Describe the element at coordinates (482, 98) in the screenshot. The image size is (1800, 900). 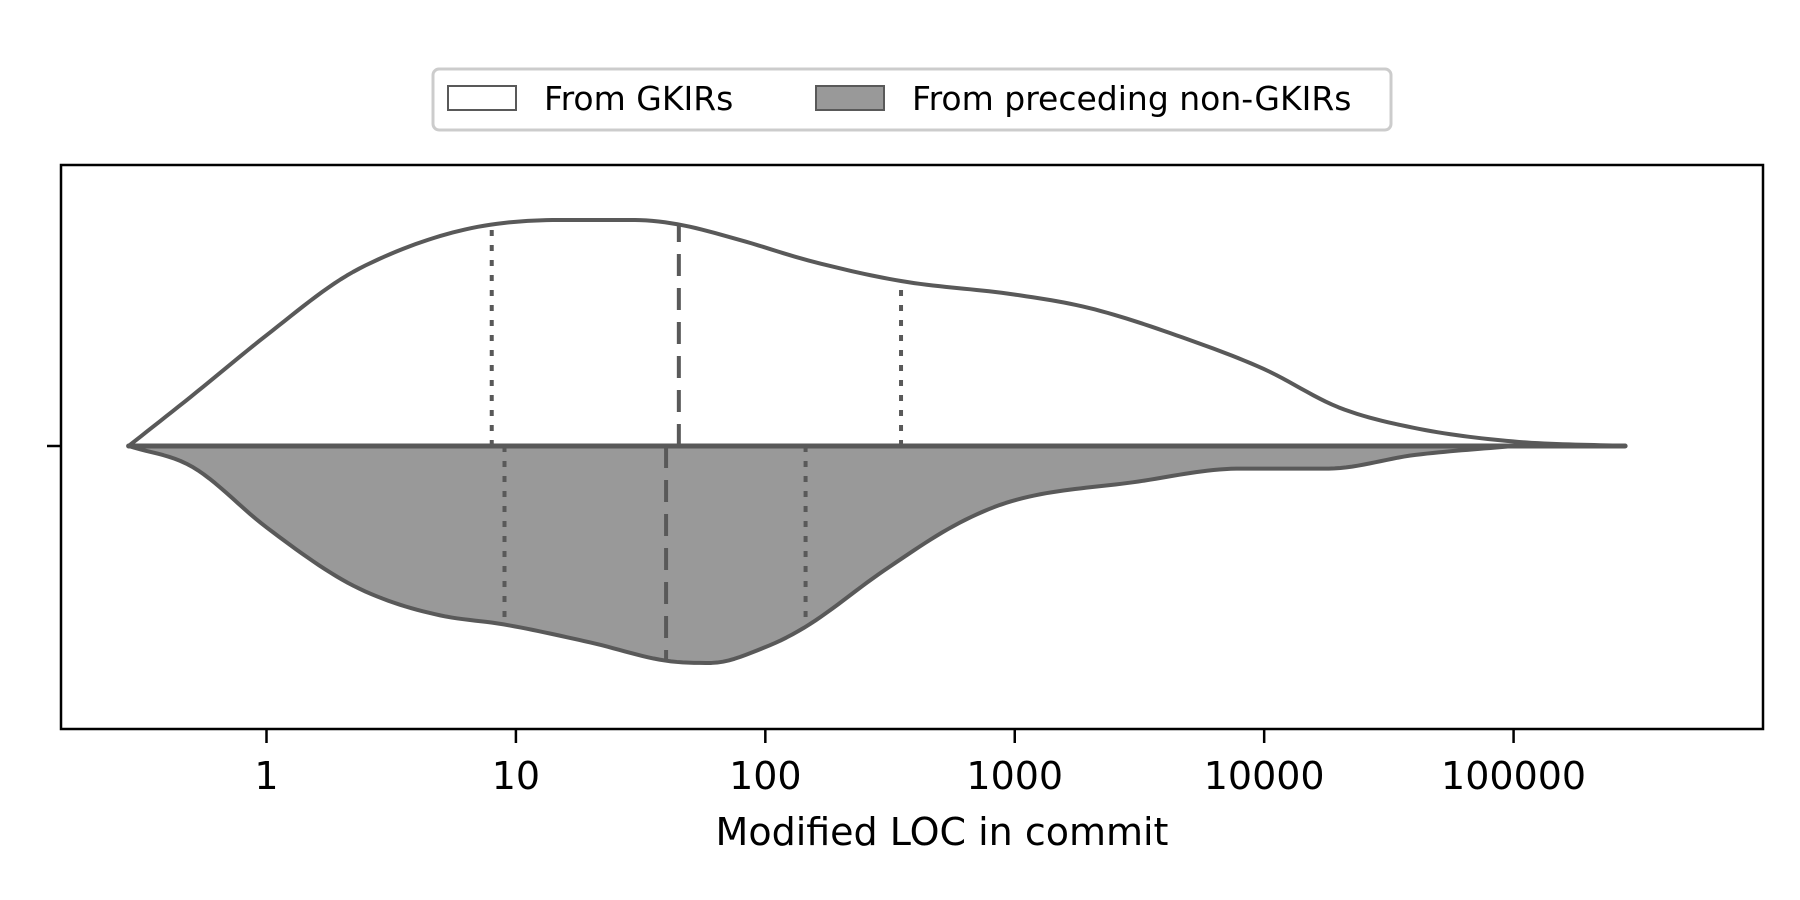
I see `legend-swatch-gkirs` at that location.